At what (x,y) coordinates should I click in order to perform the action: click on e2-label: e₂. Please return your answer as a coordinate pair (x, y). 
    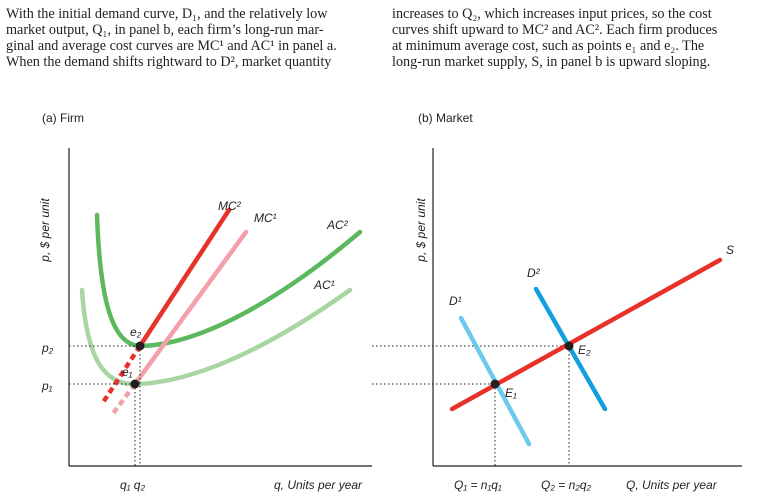
    Looking at the image, I should click on (136, 332).